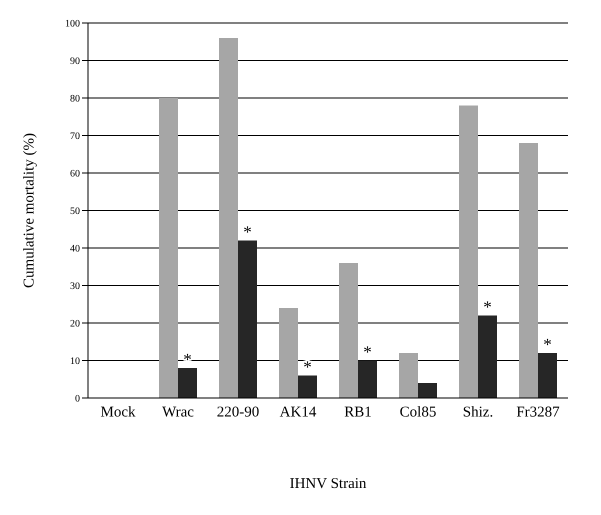 This screenshot has width=601, height=515. Describe the element at coordinates (72, 24) in the screenshot. I see `y-tick-label: 100` at that location.